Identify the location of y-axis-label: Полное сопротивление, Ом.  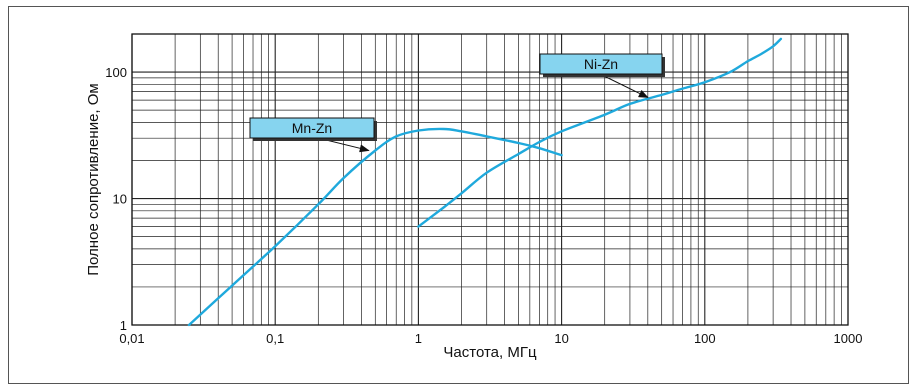
(93, 179).